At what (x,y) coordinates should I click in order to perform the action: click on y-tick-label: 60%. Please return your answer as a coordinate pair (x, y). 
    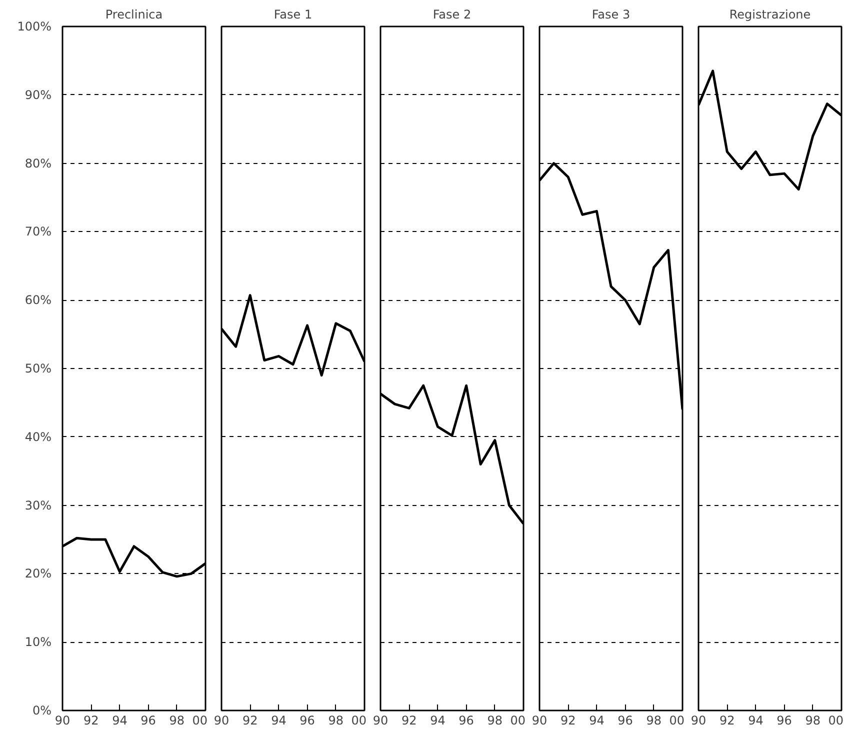
    Looking at the image, I should click on (38, 300).